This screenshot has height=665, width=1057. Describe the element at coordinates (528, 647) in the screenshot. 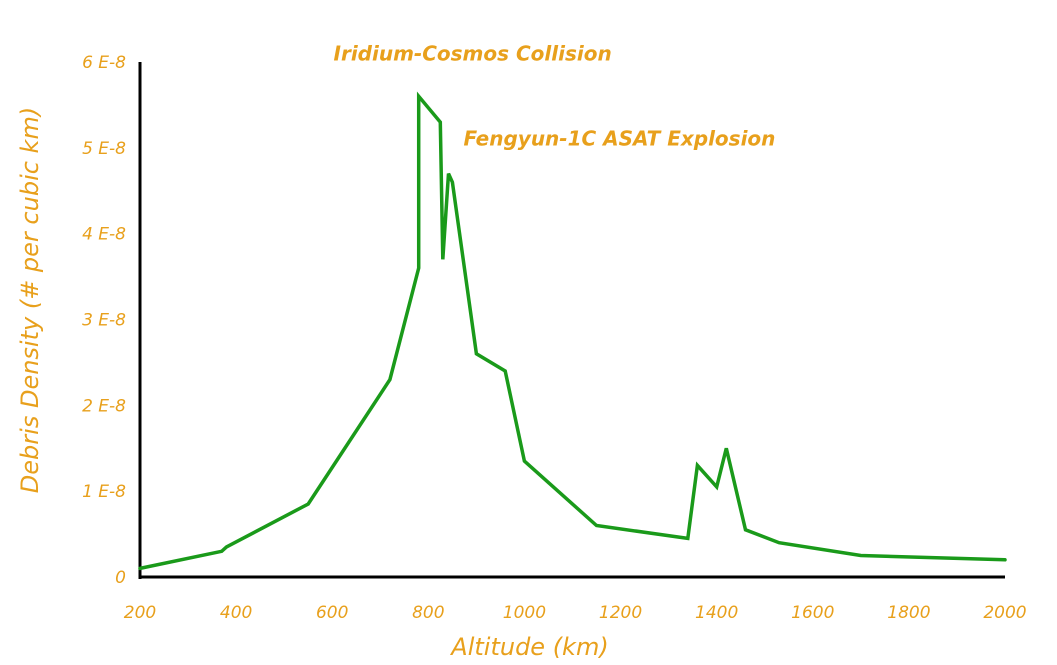

I see `x-axis-label: Altitude (km)` at that location.